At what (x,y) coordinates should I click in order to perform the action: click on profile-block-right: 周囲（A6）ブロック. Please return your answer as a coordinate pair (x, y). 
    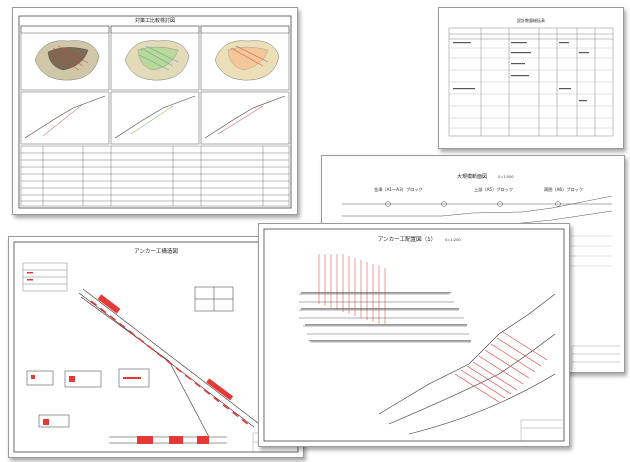
    Looking at the image, I should click on (563, 189).